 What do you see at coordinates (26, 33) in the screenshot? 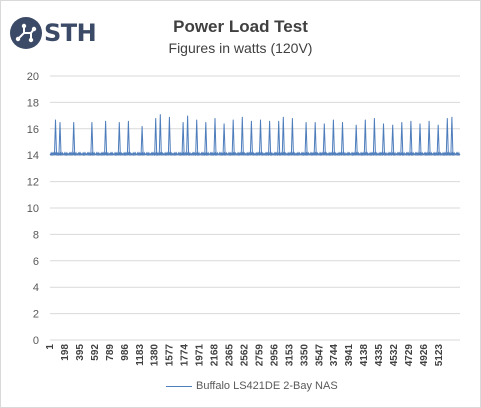
I see `circuit-node-icon` at bounding box center [26, 33].